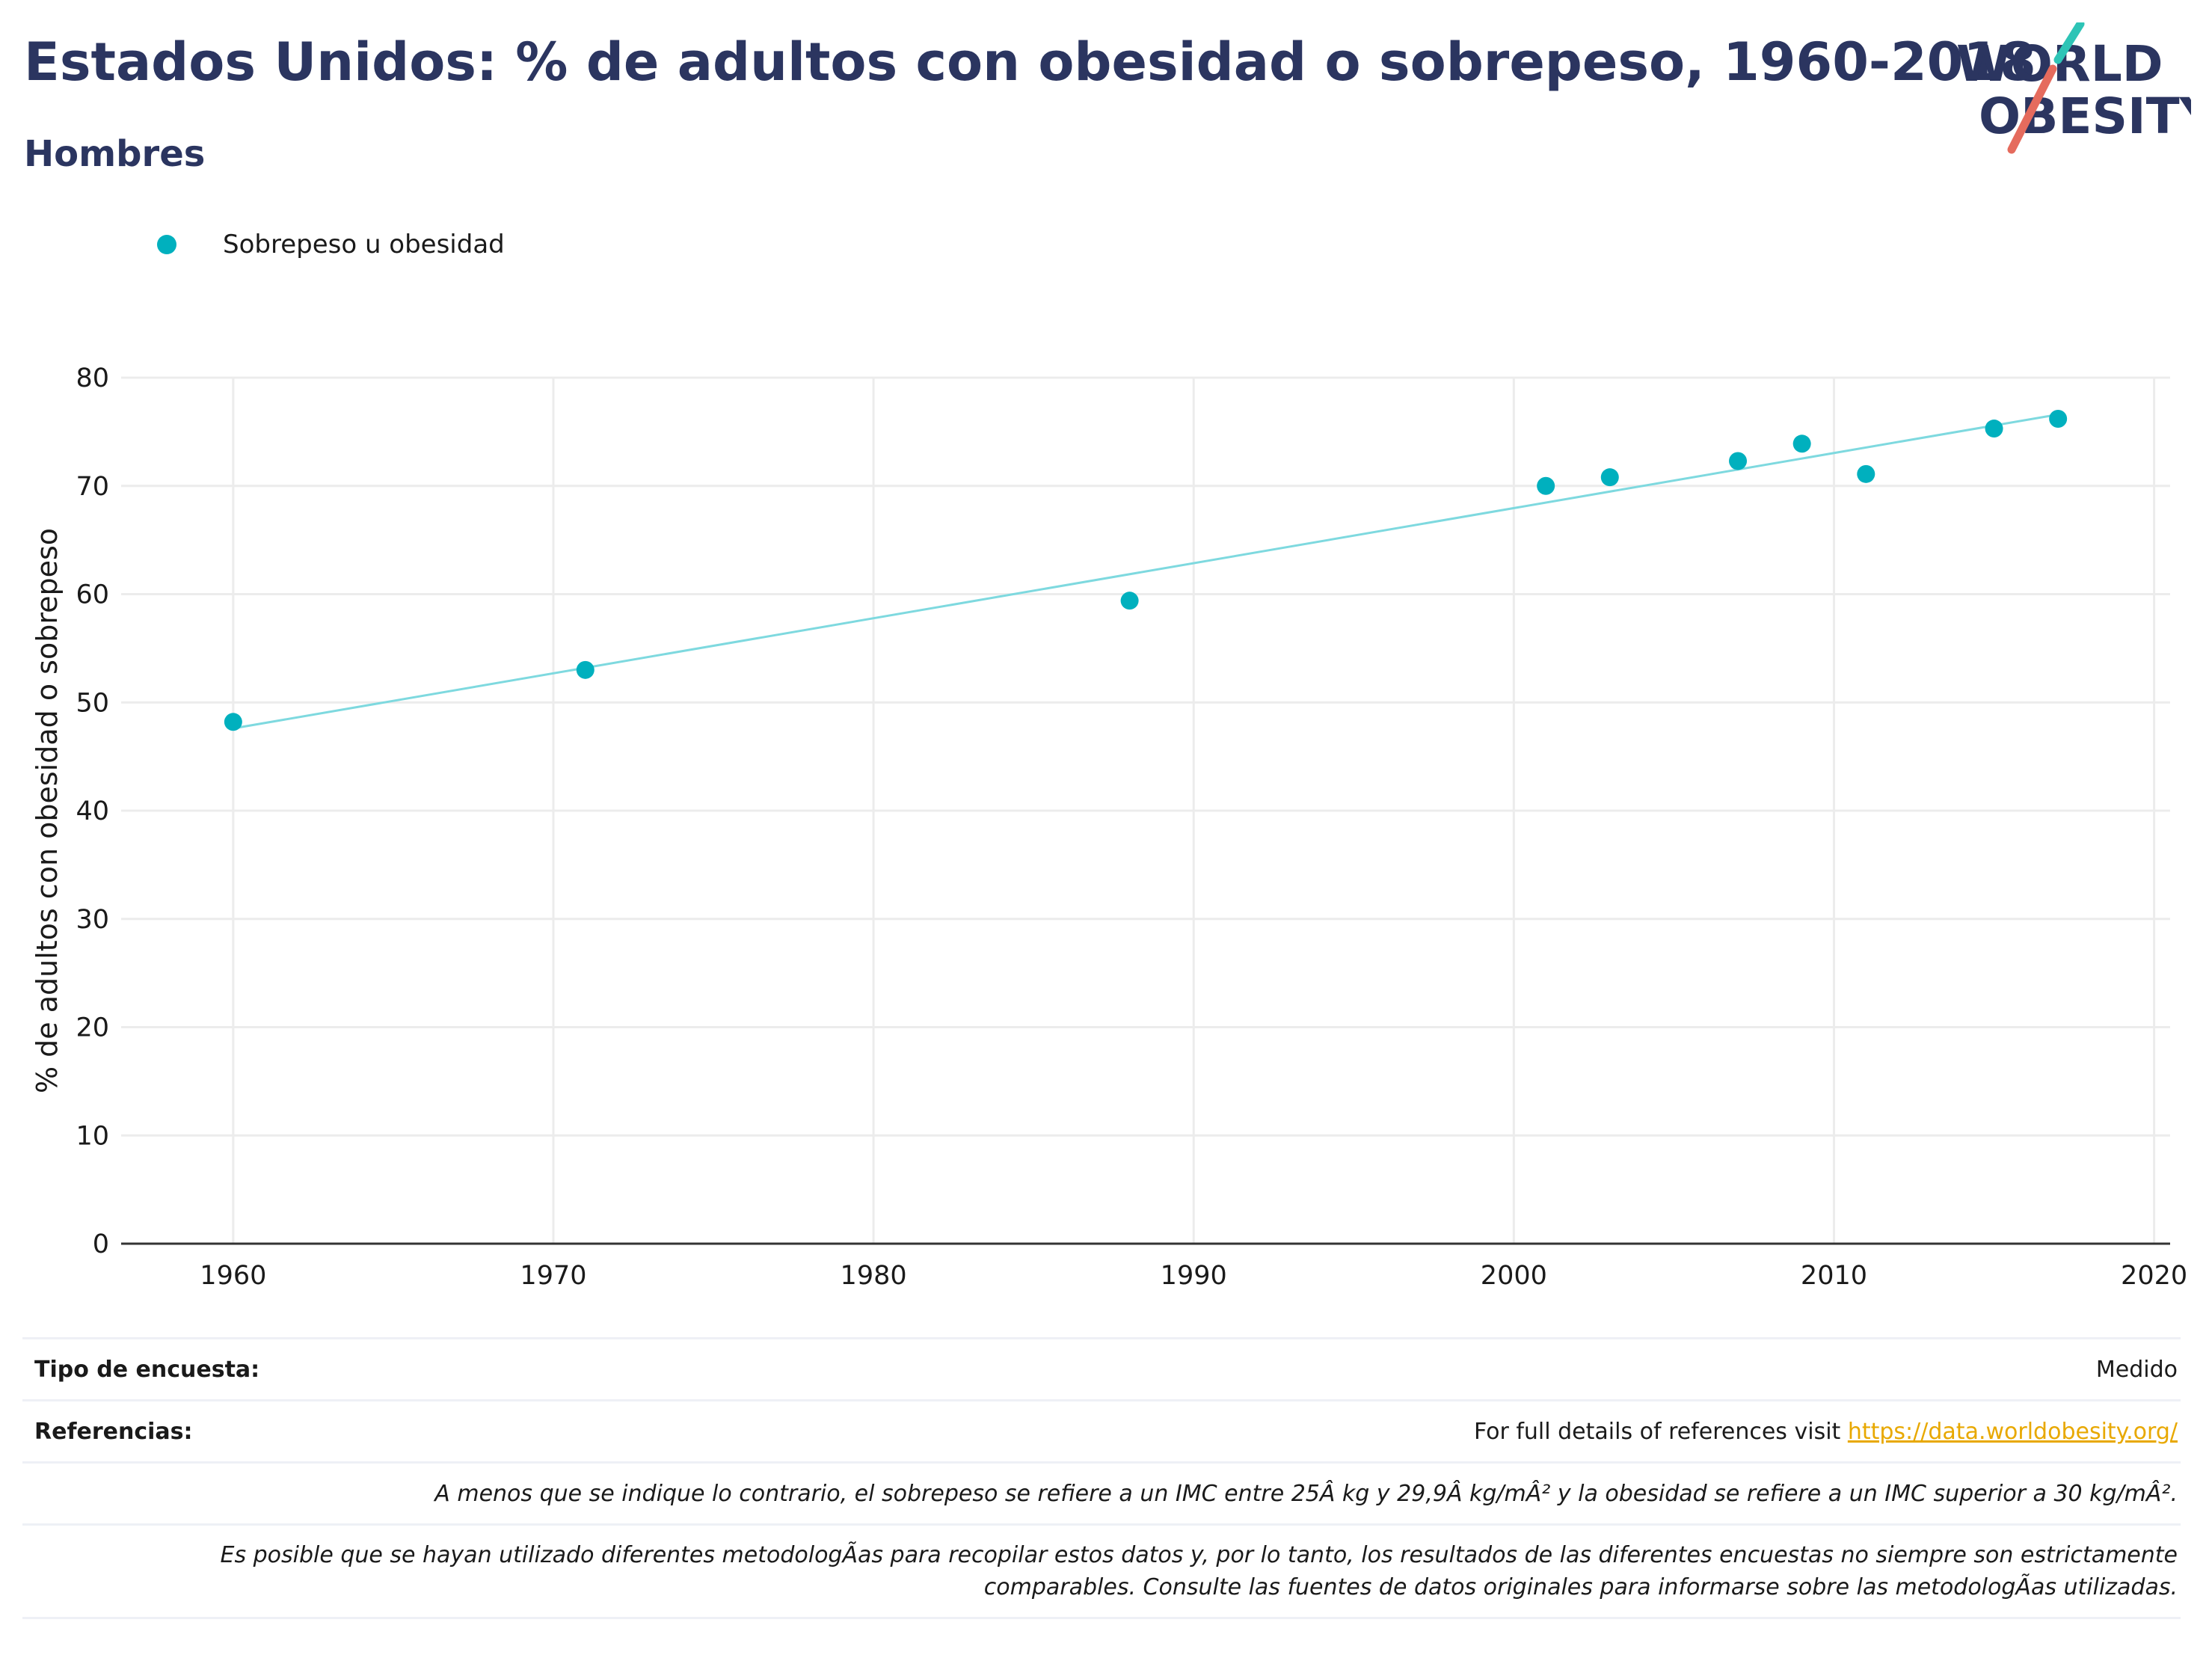 This screenshot has width=2212, height=1655. I want to click on y-tick-label: 60, so click(92, 595).